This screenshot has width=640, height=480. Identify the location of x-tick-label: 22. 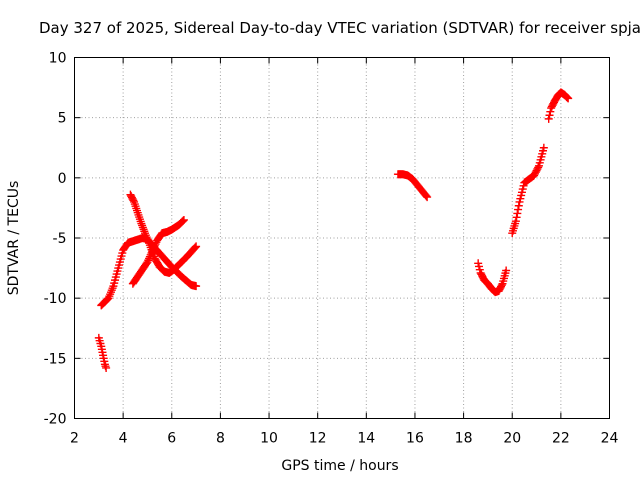
(561, 439).